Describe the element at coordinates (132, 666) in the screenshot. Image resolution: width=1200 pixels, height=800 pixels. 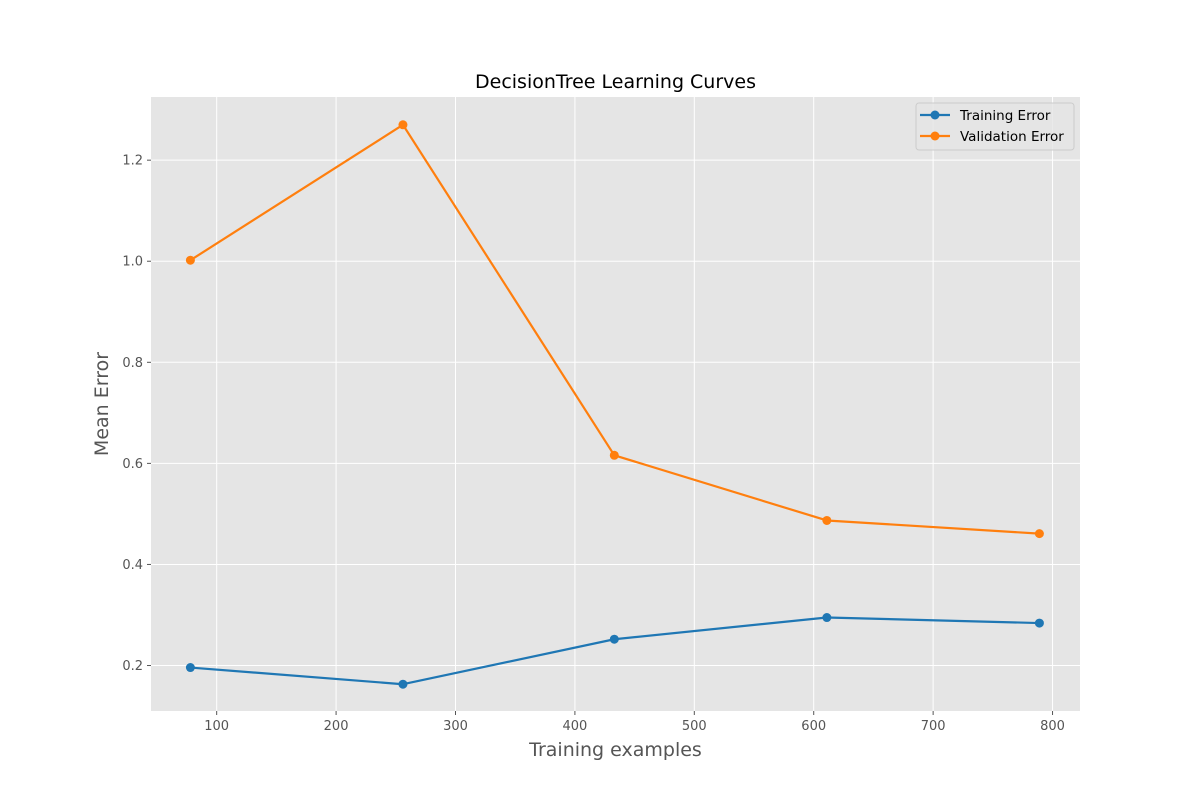
I see `y-tick-label: 0.2` at that location.